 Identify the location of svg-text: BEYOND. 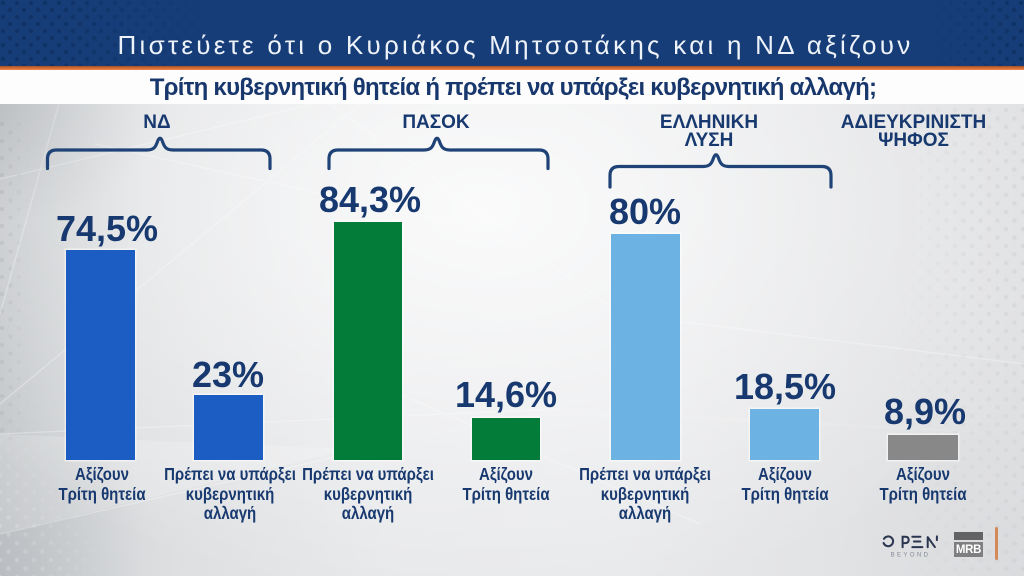
(911, 555).